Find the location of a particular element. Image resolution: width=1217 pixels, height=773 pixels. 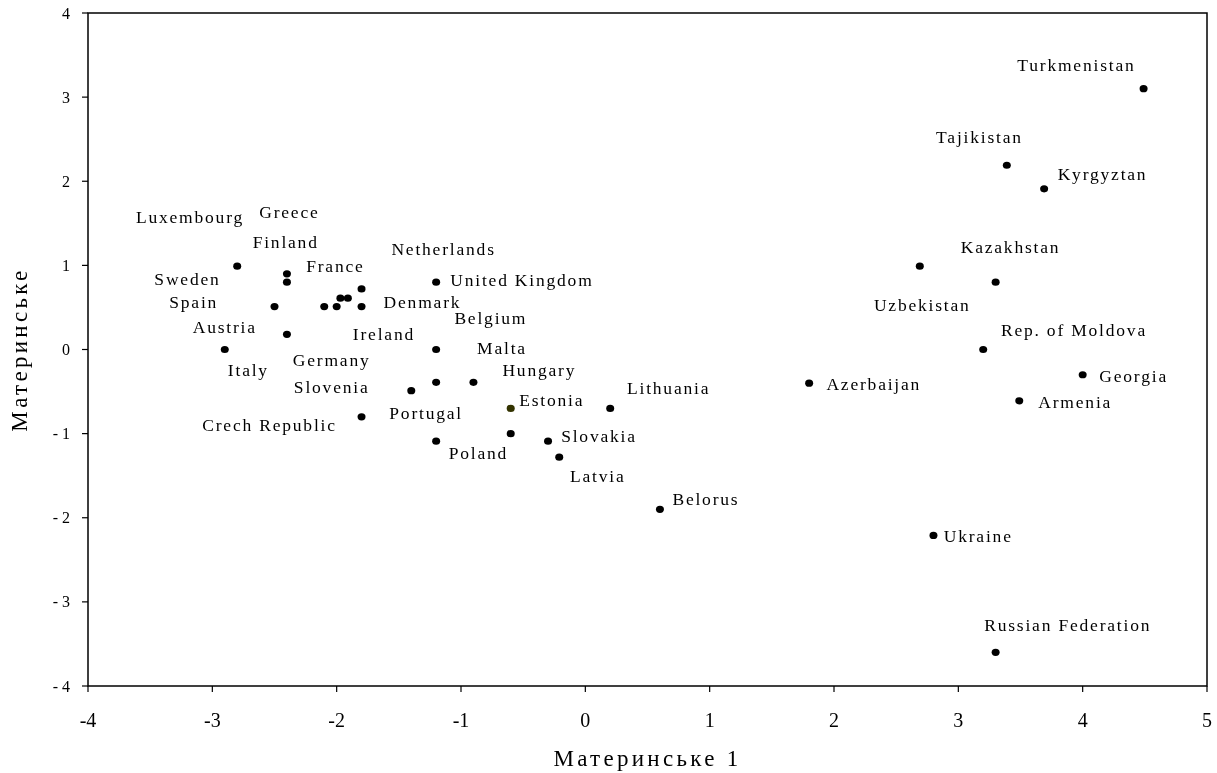

annotation: Greece is located at coordinates (289, 212).